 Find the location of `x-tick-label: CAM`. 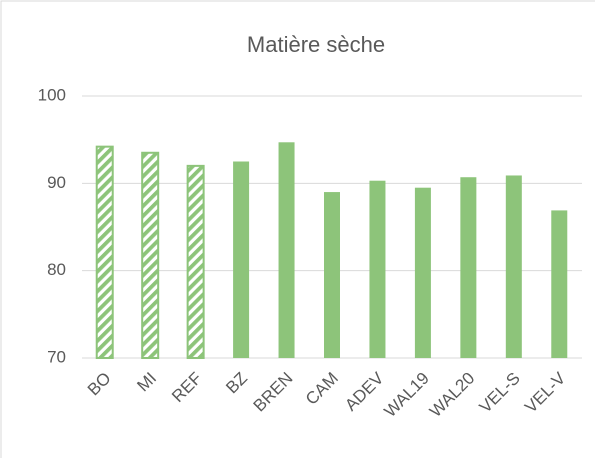

x-tick-label: CAM is located at coordinates (322, 389).